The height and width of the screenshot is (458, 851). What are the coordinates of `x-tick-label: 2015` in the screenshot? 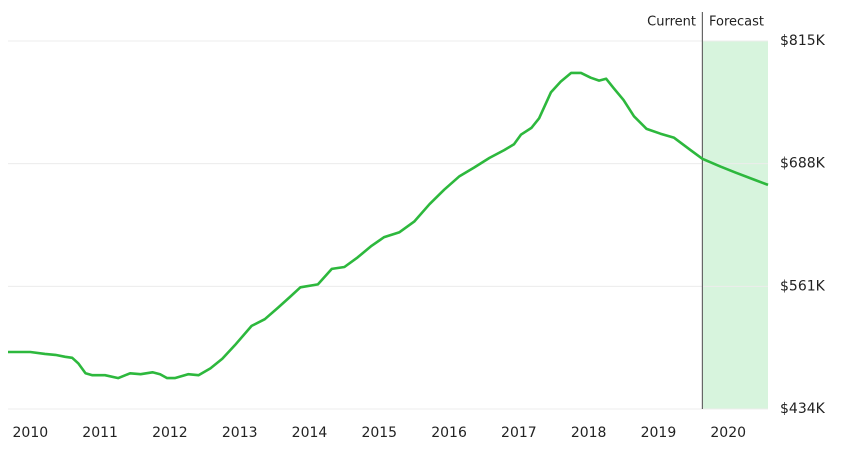 It's located at (379, 433).